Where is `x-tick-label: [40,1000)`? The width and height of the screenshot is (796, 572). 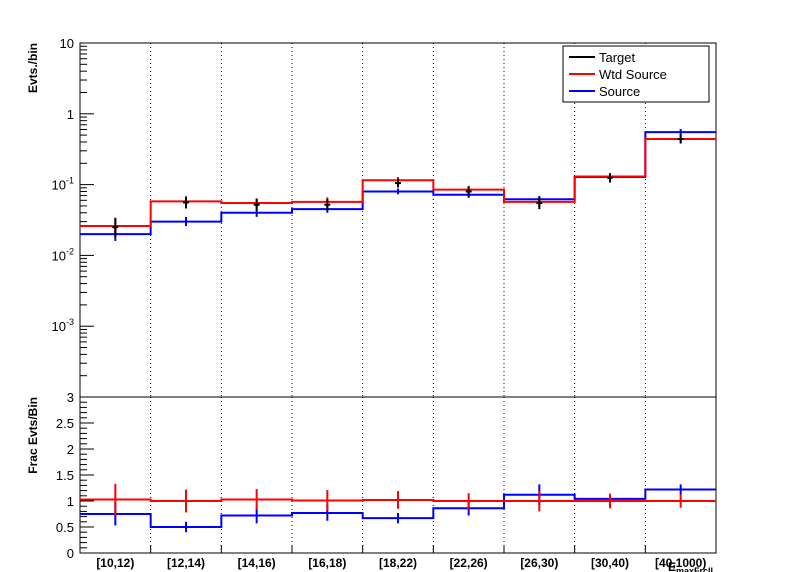
x-tick-label: [40,1000) is located at coordinates (680, 563).